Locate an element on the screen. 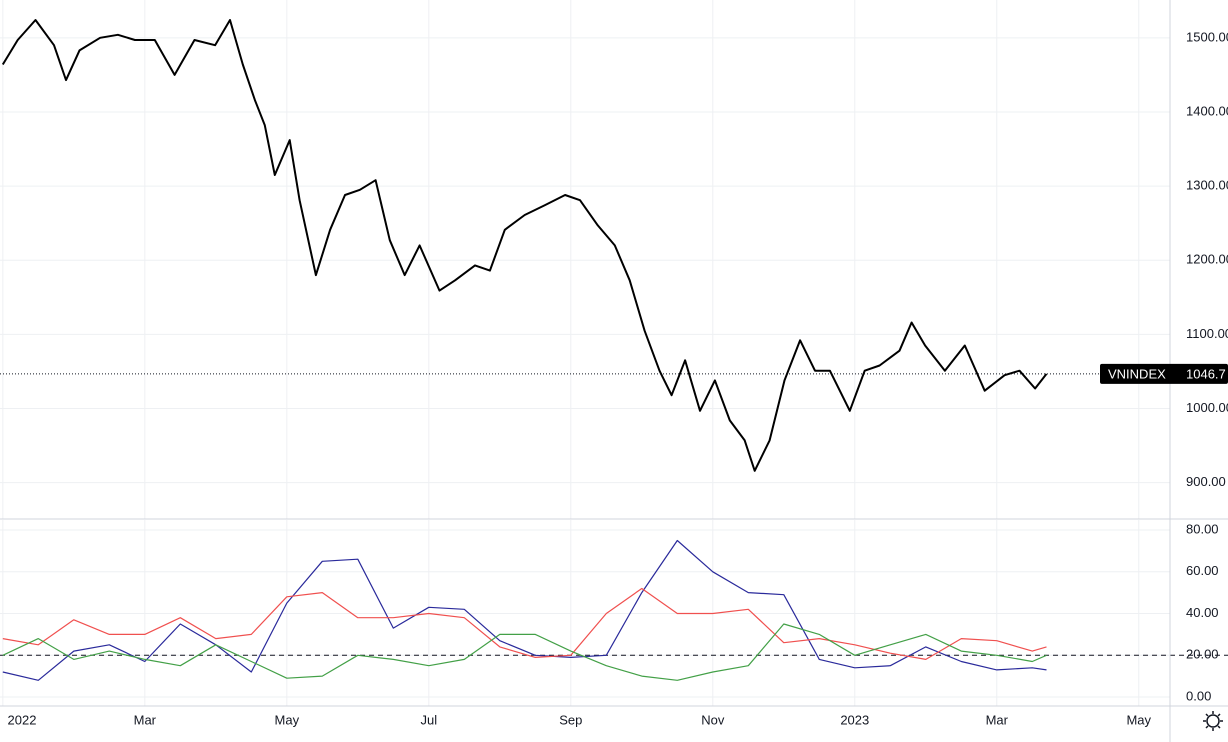  settings-icon is located at coordinates (1213, 721).